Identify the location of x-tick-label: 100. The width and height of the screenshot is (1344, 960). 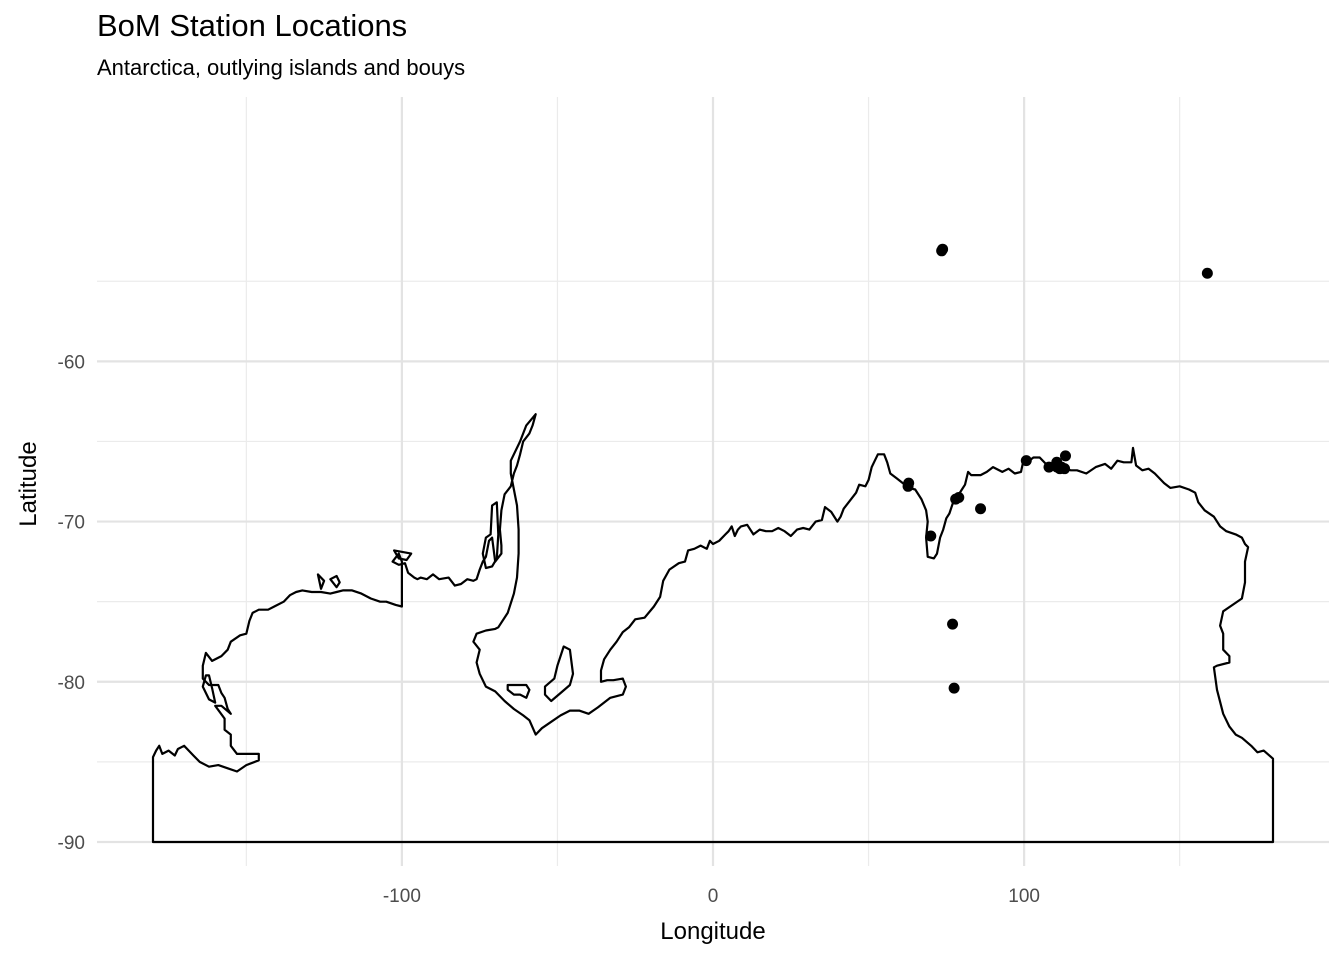
(1024, 896).